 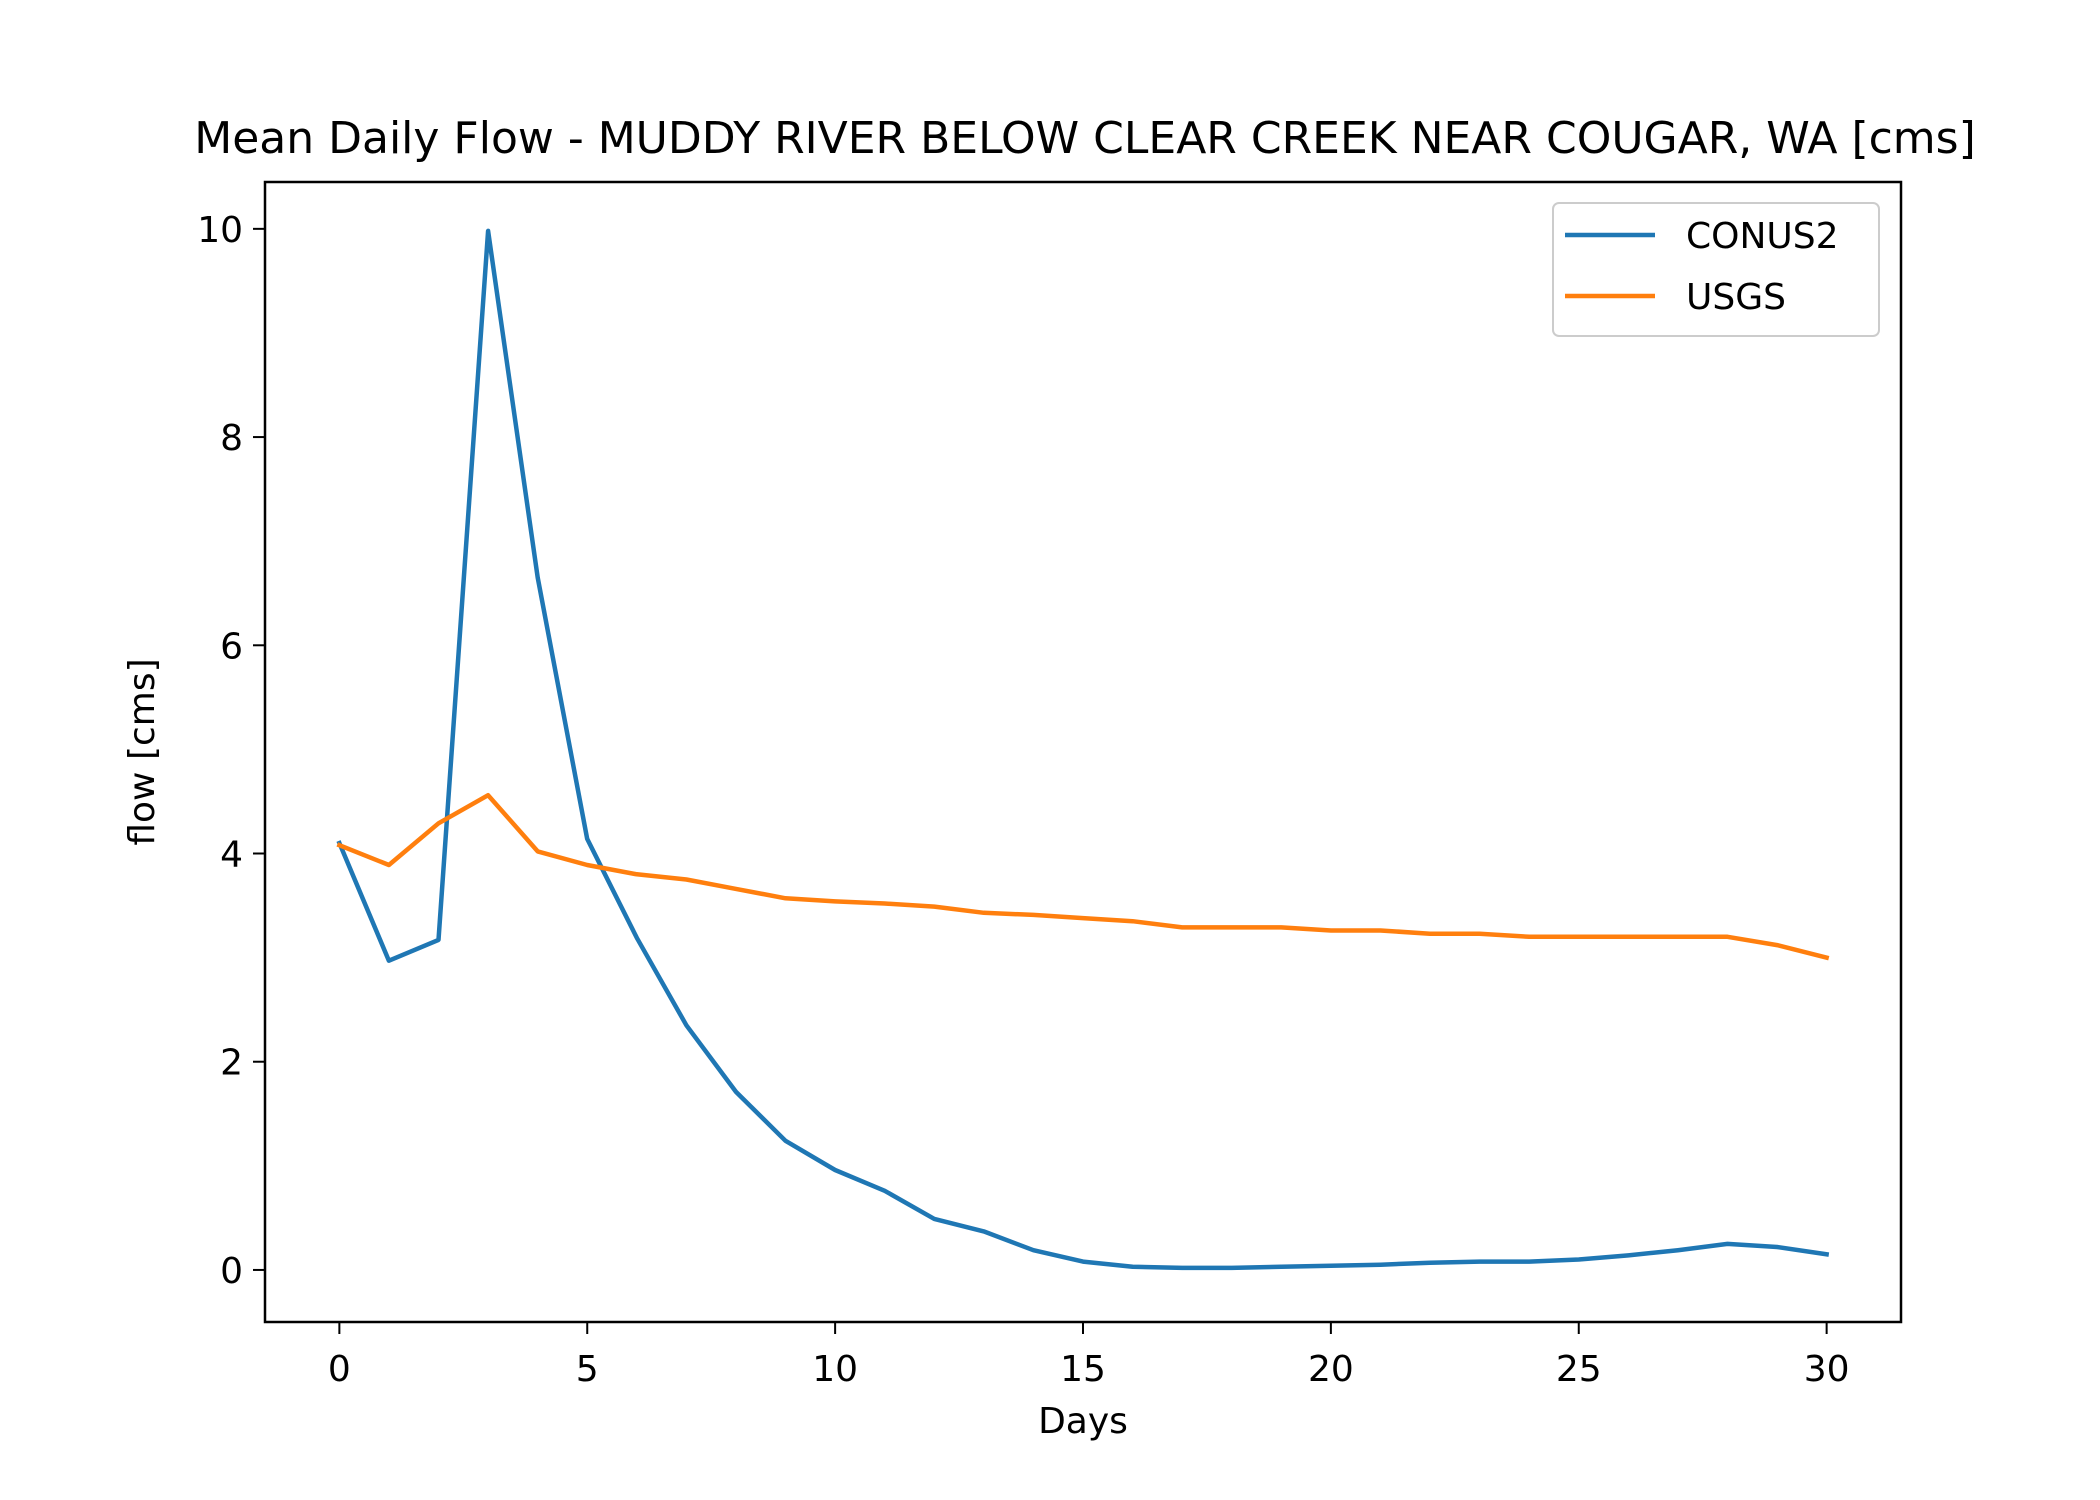 I want to click on legend-label-conus2: CONUS2, so click(x=1762, y=236).